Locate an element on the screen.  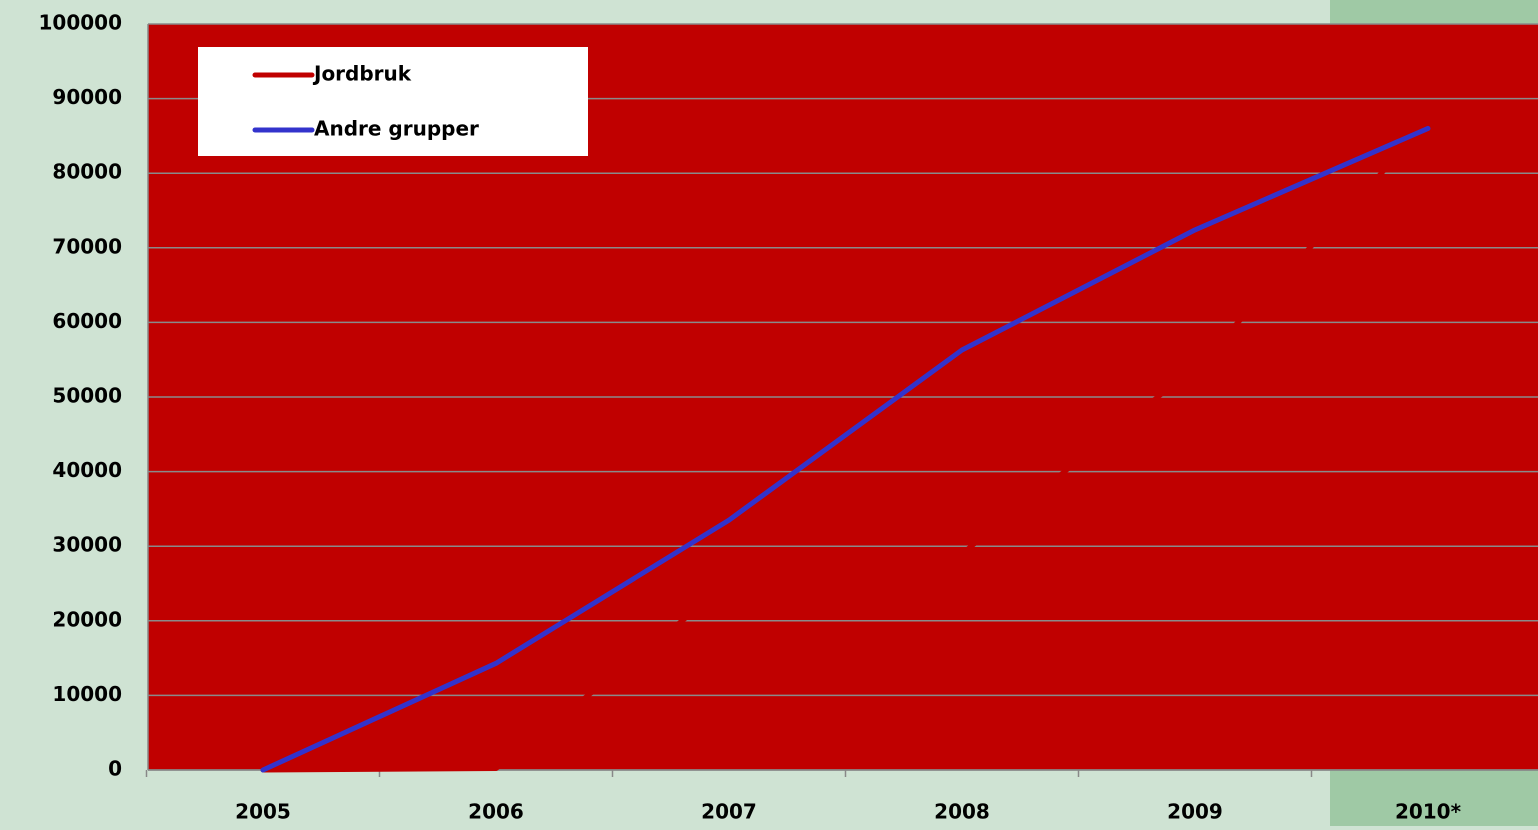
x-tick-label: 2008 is located at coordinates (962, 812).